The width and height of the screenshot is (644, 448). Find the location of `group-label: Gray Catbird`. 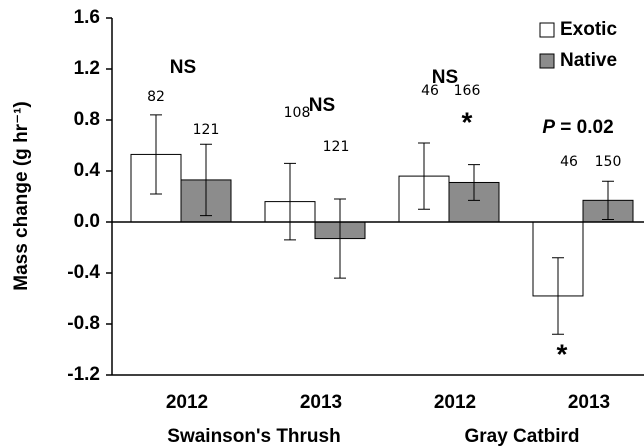

group-label: Gray Catbird is located at coordinates (521, 436).